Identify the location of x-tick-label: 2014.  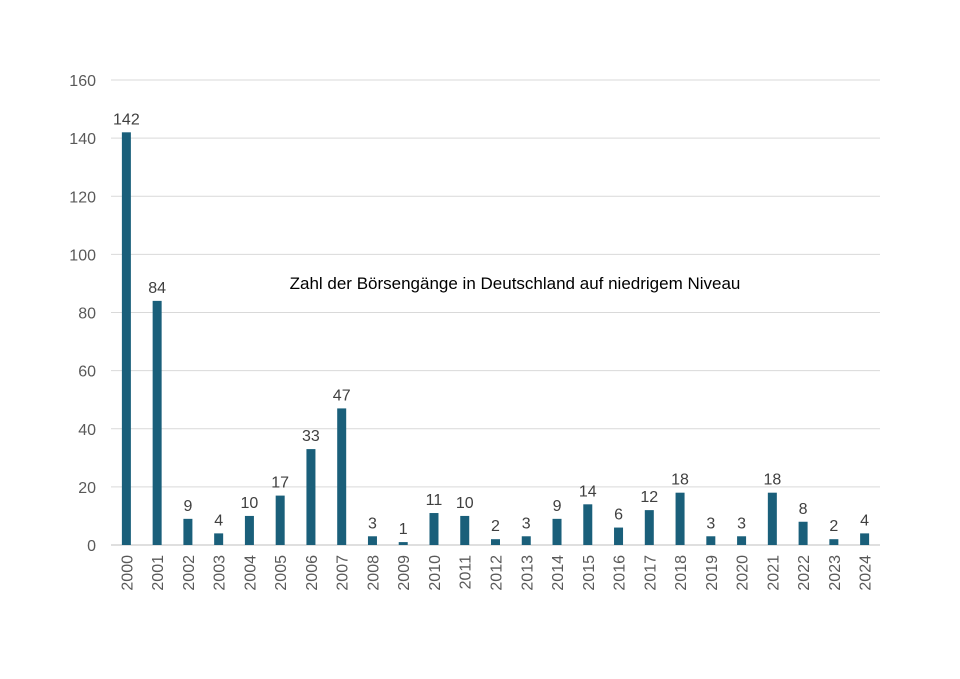
(558, 573).